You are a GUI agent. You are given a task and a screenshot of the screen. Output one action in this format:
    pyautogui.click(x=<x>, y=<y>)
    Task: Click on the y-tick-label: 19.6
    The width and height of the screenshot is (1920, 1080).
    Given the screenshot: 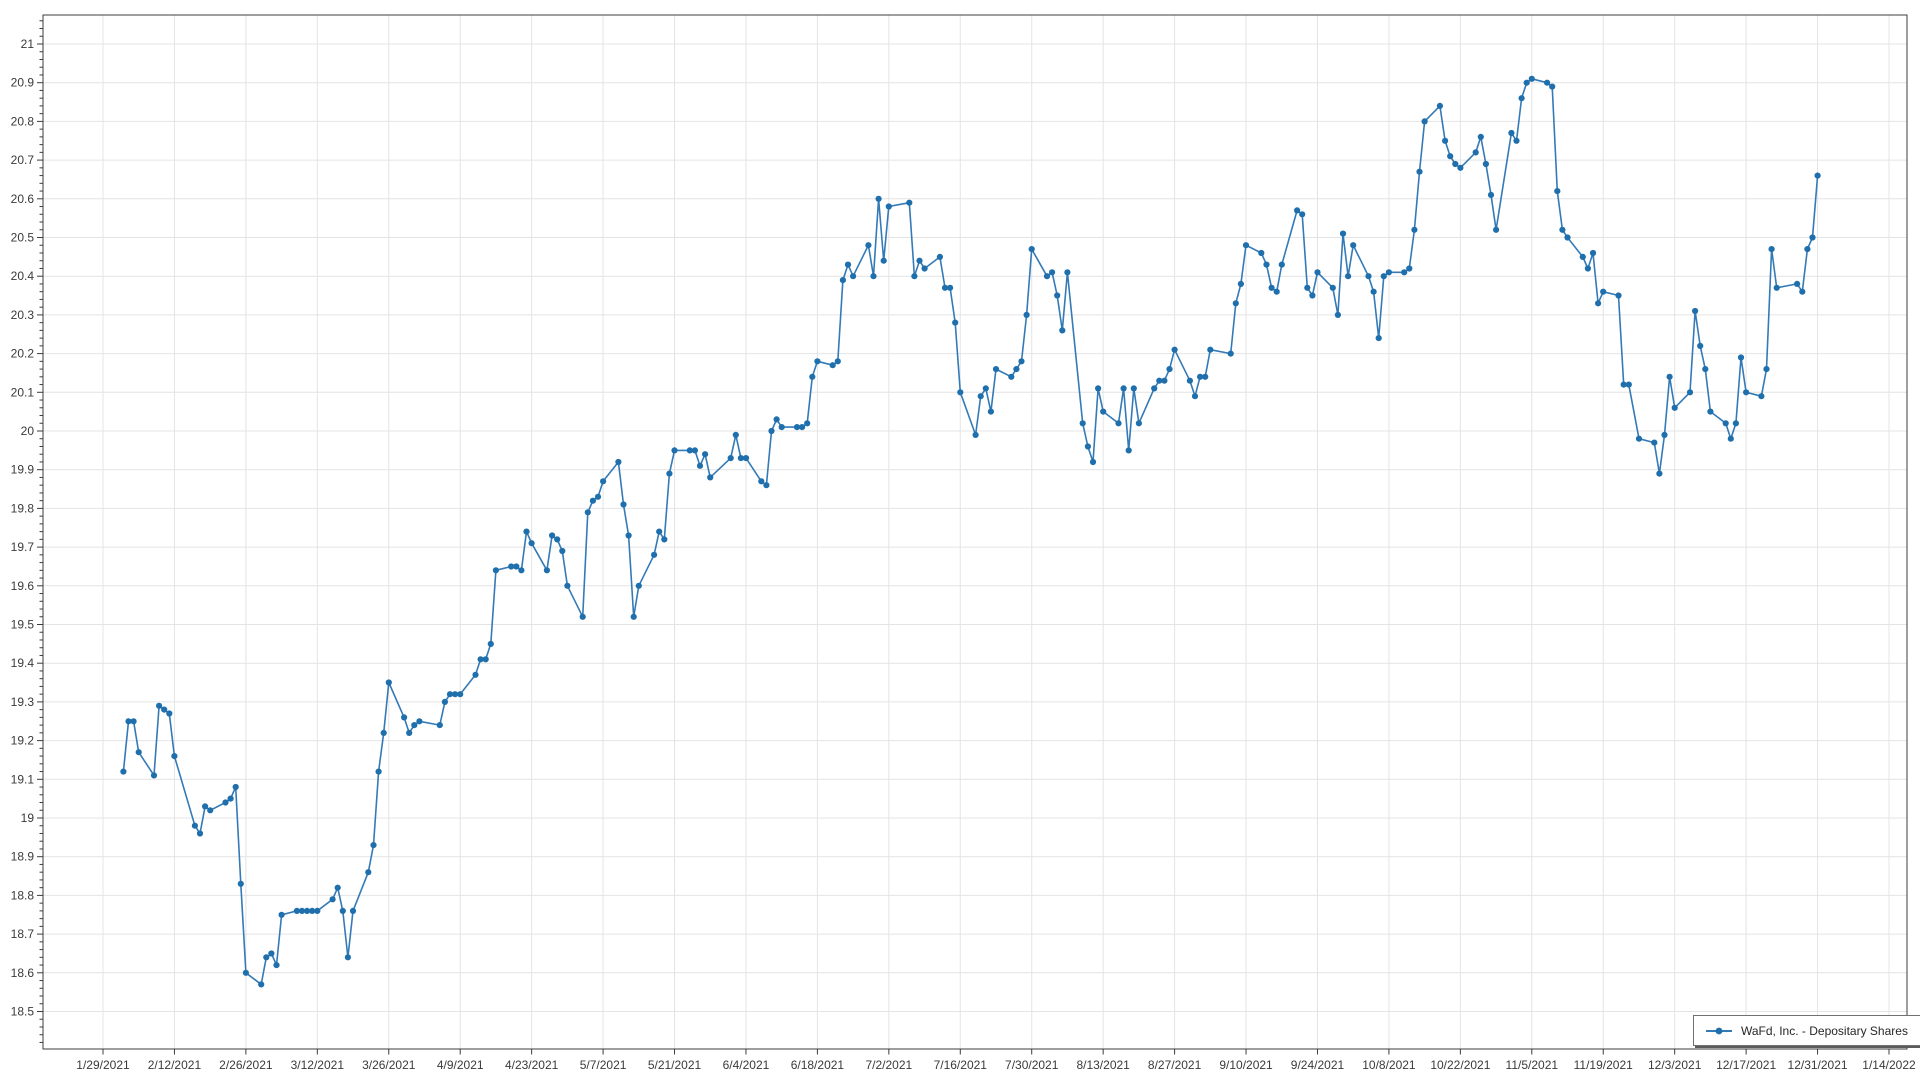 What is the action you would take?
    pyautogui.click(x=23, y=586)
    